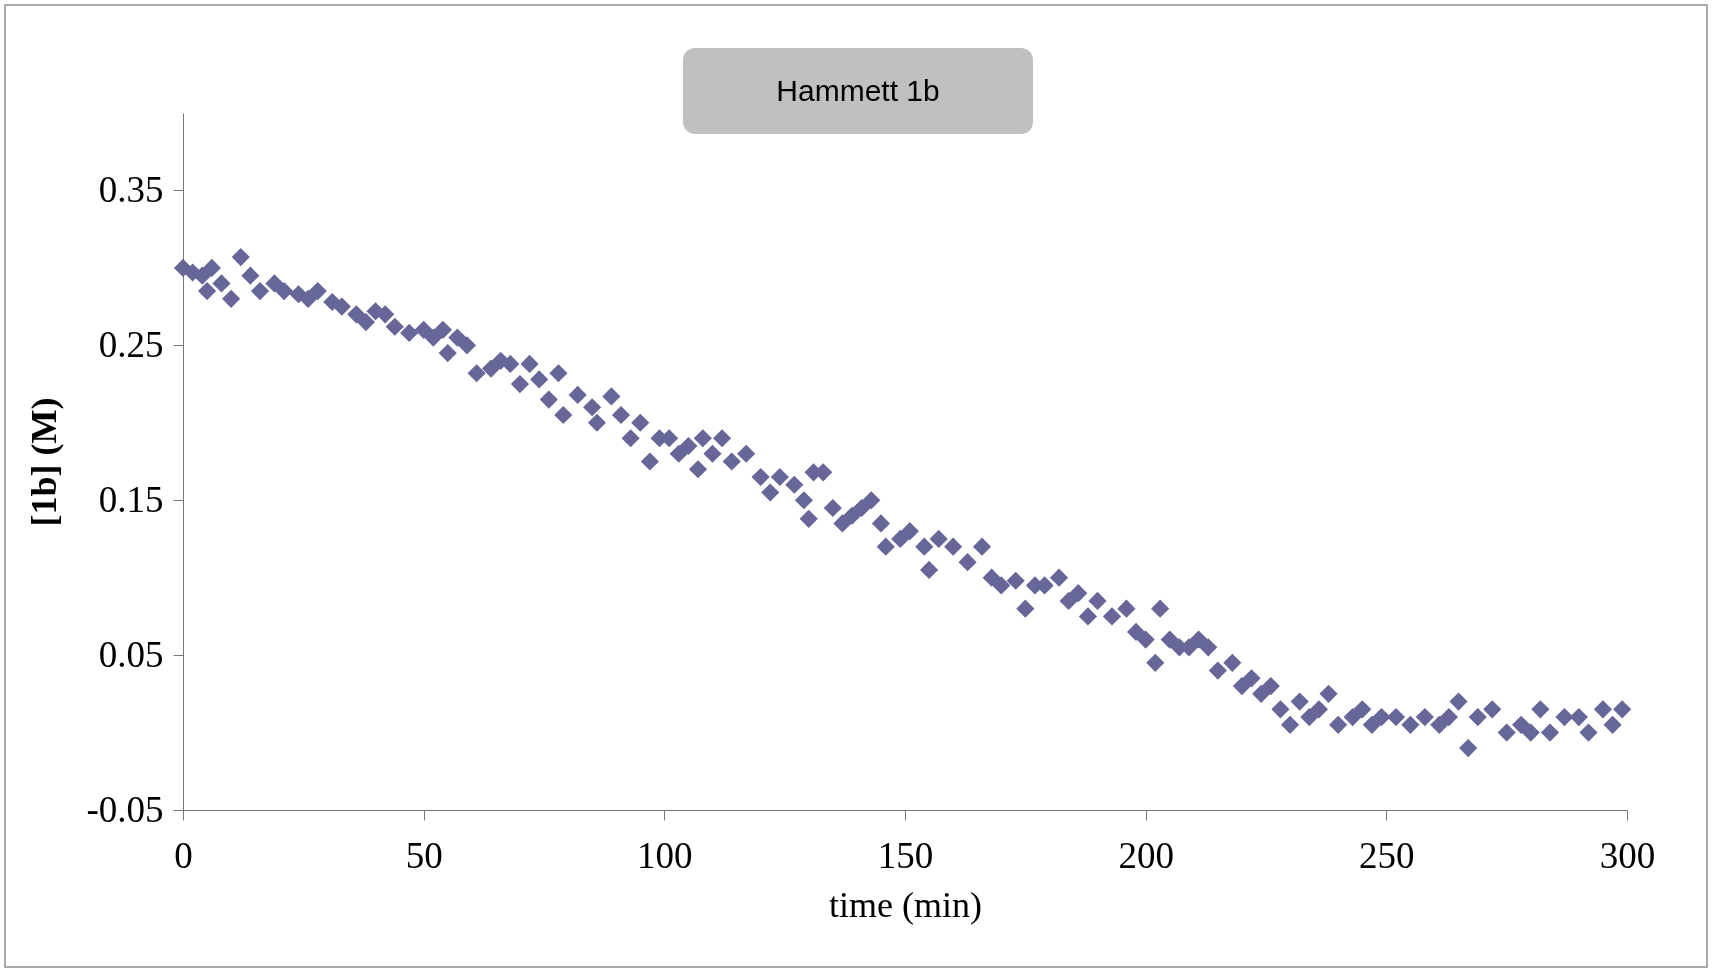  Describe the element at coordinates (131, 189) in the screenshot. I see `y-tick-label: 0.35` at that location.